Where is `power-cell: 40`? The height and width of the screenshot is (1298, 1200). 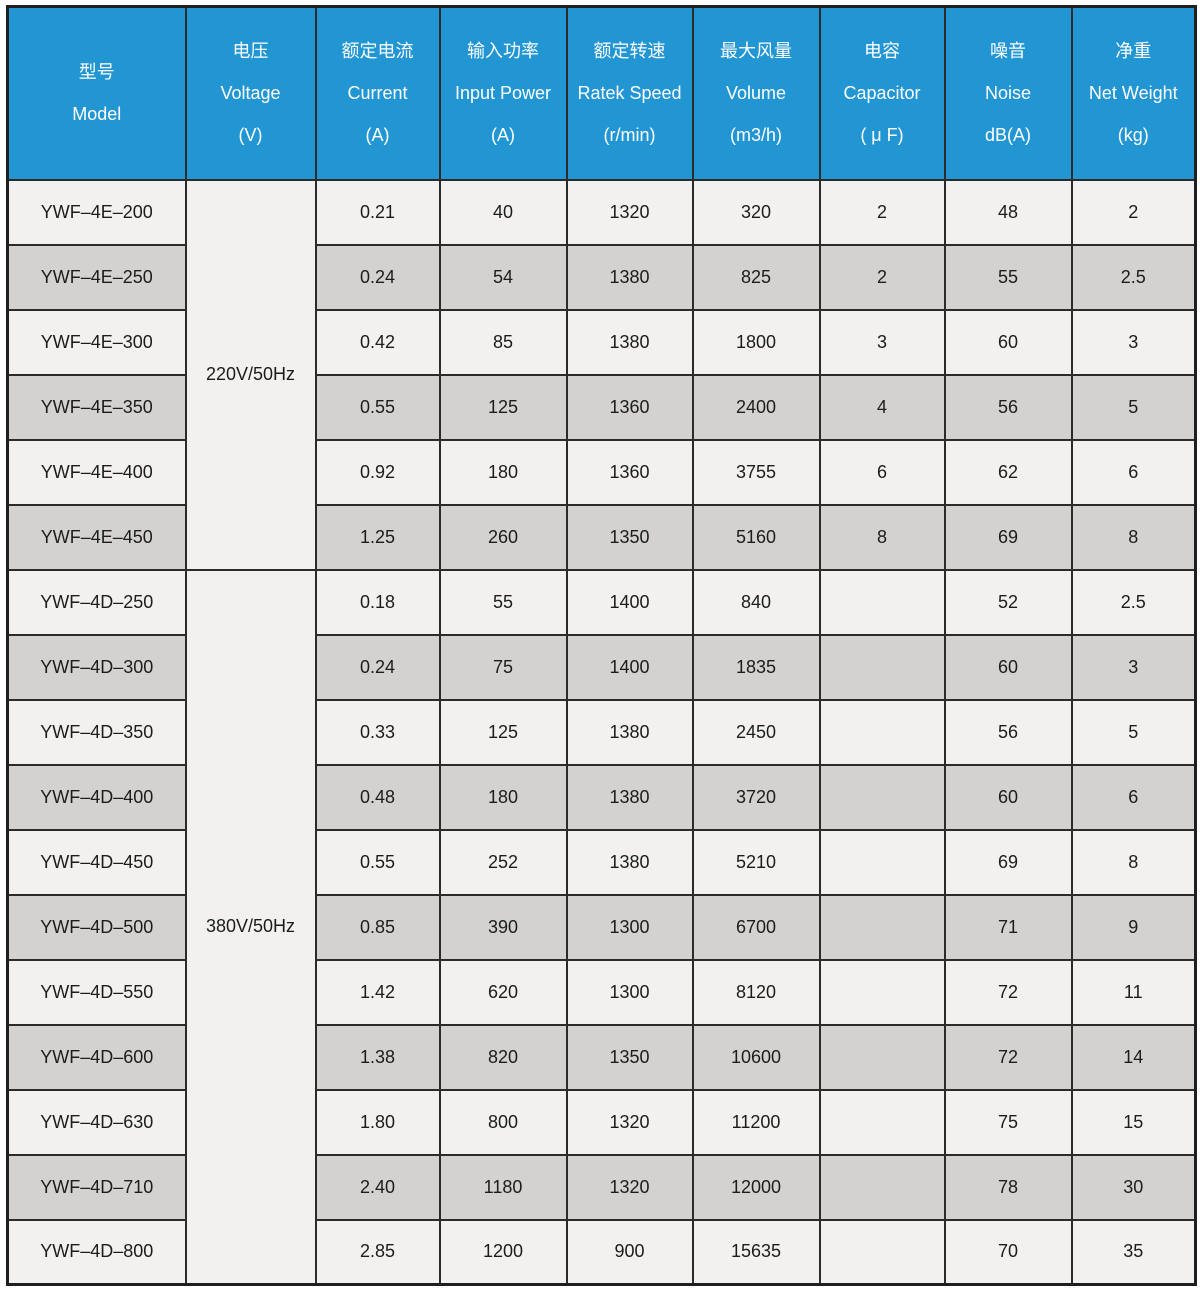
power-cell: 40 is located at coordinates (503, 212).